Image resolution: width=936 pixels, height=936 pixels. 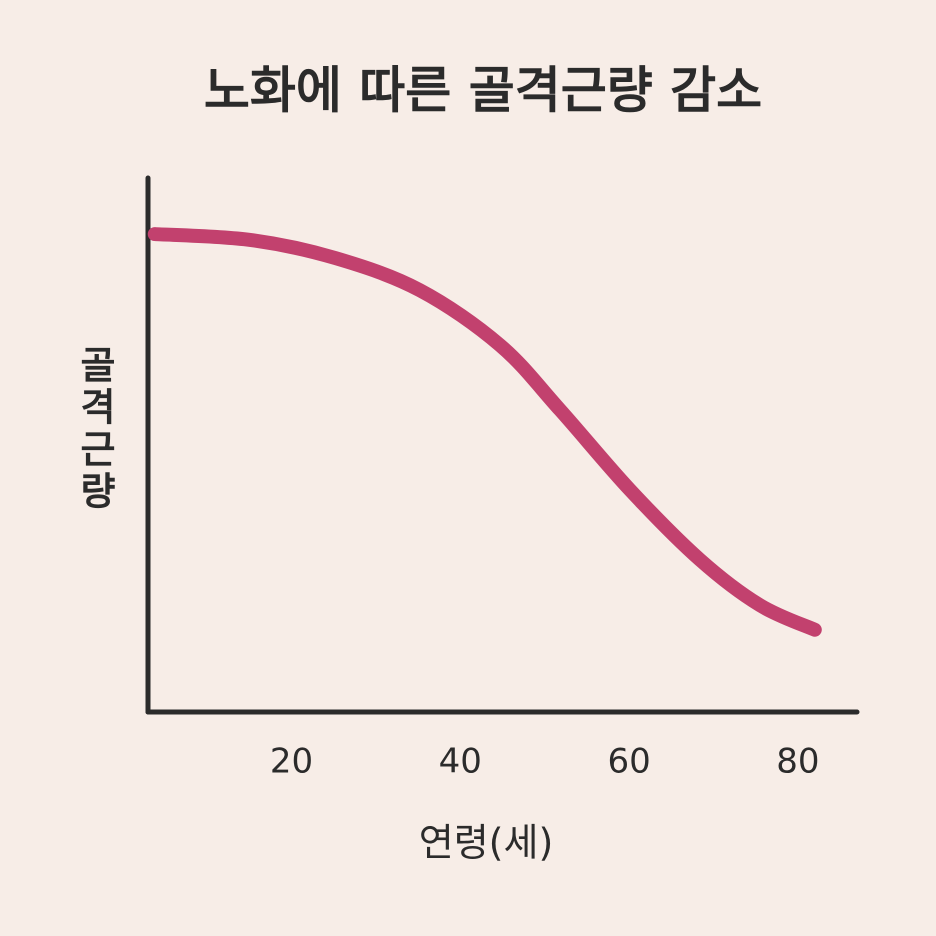 What do you see at coordinates (291, 762) in the screenshot?
I see `x-tick-label: 20` at bounding box center [291, 762].